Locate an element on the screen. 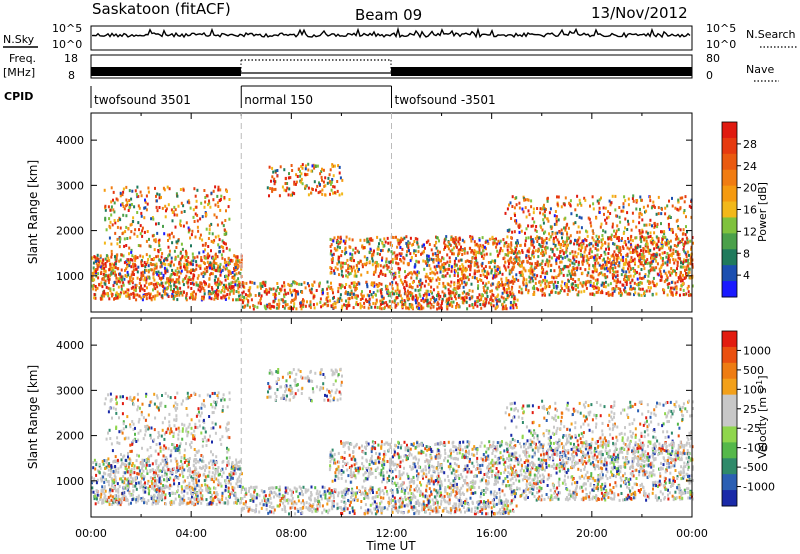  noise-left-tick-top: 10^5 is located at coordinates (67, 28).